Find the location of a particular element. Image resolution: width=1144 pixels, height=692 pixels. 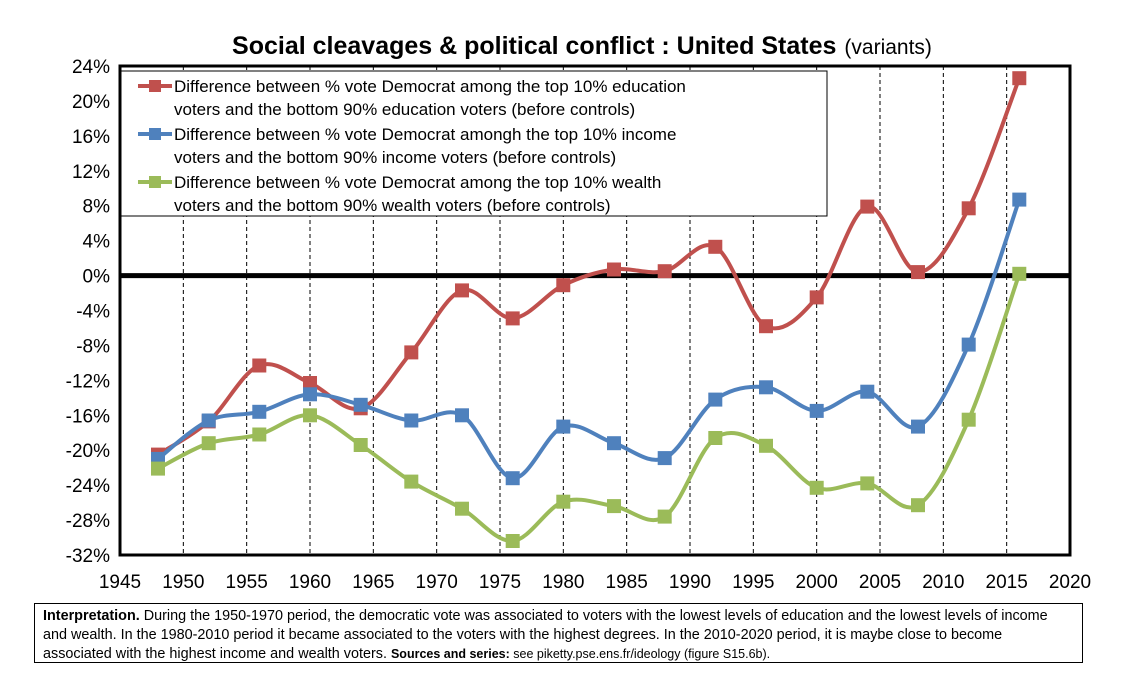

x-tick-label: 1975 is located at coordinates (500, 582).